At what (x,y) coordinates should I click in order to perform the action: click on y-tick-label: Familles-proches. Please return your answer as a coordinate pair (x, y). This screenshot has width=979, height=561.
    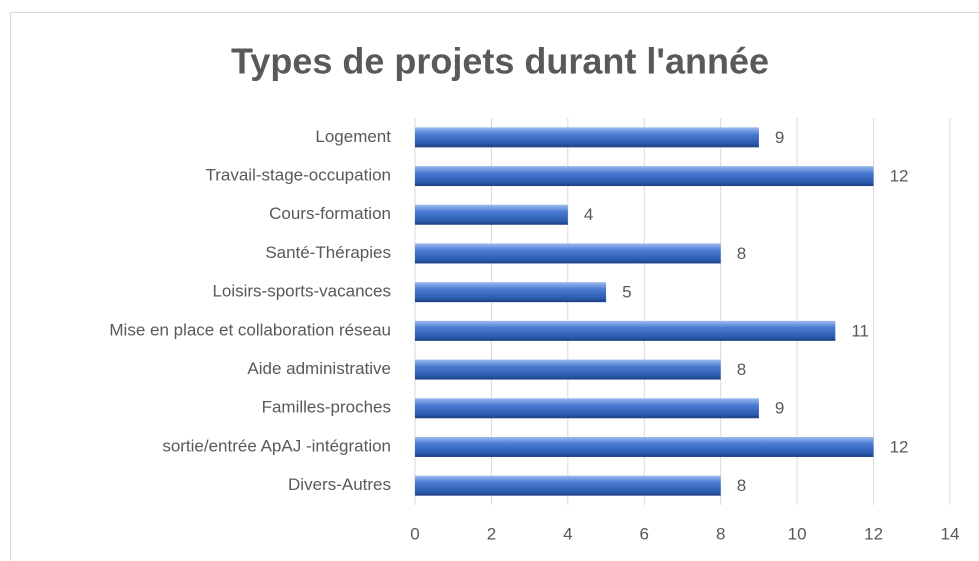
    Looking at the image, I should click on (326, 407).